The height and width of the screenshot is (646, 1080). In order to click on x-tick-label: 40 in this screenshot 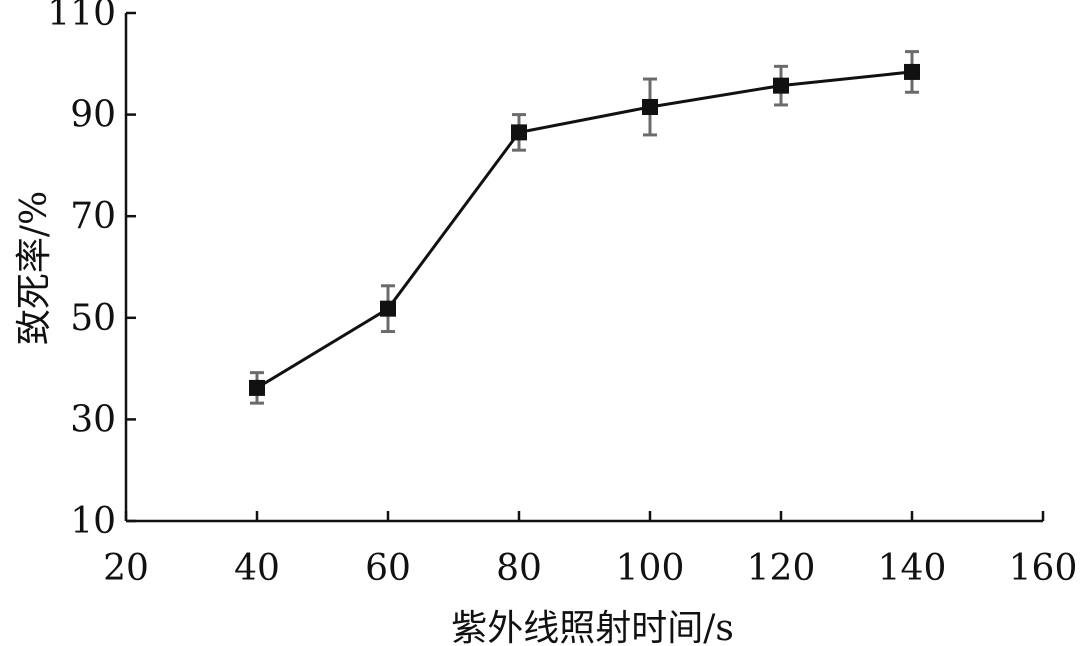, I will do `click(257, 568)`.